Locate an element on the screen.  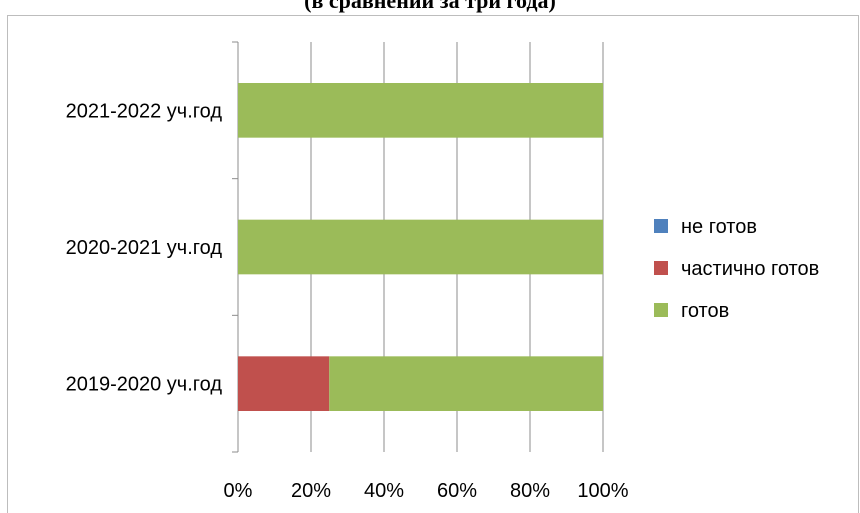
legend-label: частично готов is located at coordinates (750, 269).